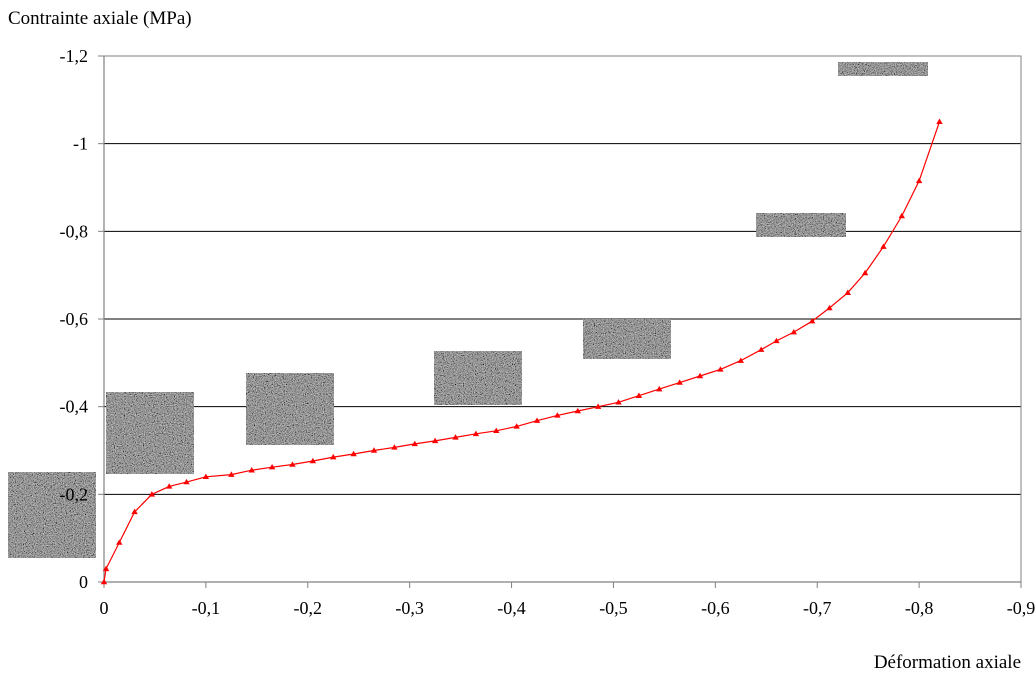  I want to click on x-tick-label: 0, so click(104, 608).